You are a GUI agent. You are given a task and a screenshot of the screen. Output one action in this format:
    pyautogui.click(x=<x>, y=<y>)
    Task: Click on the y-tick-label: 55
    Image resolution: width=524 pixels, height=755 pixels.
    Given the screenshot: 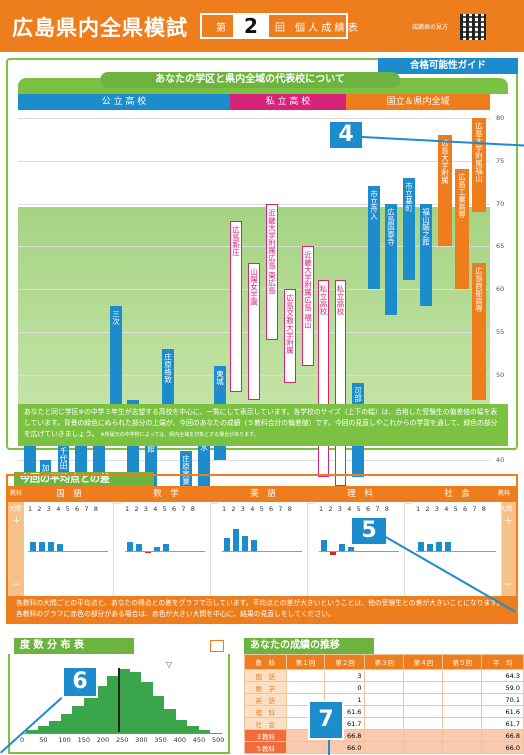 What is the action you would take?
    pyautogui.click(x=500, y=331)
    